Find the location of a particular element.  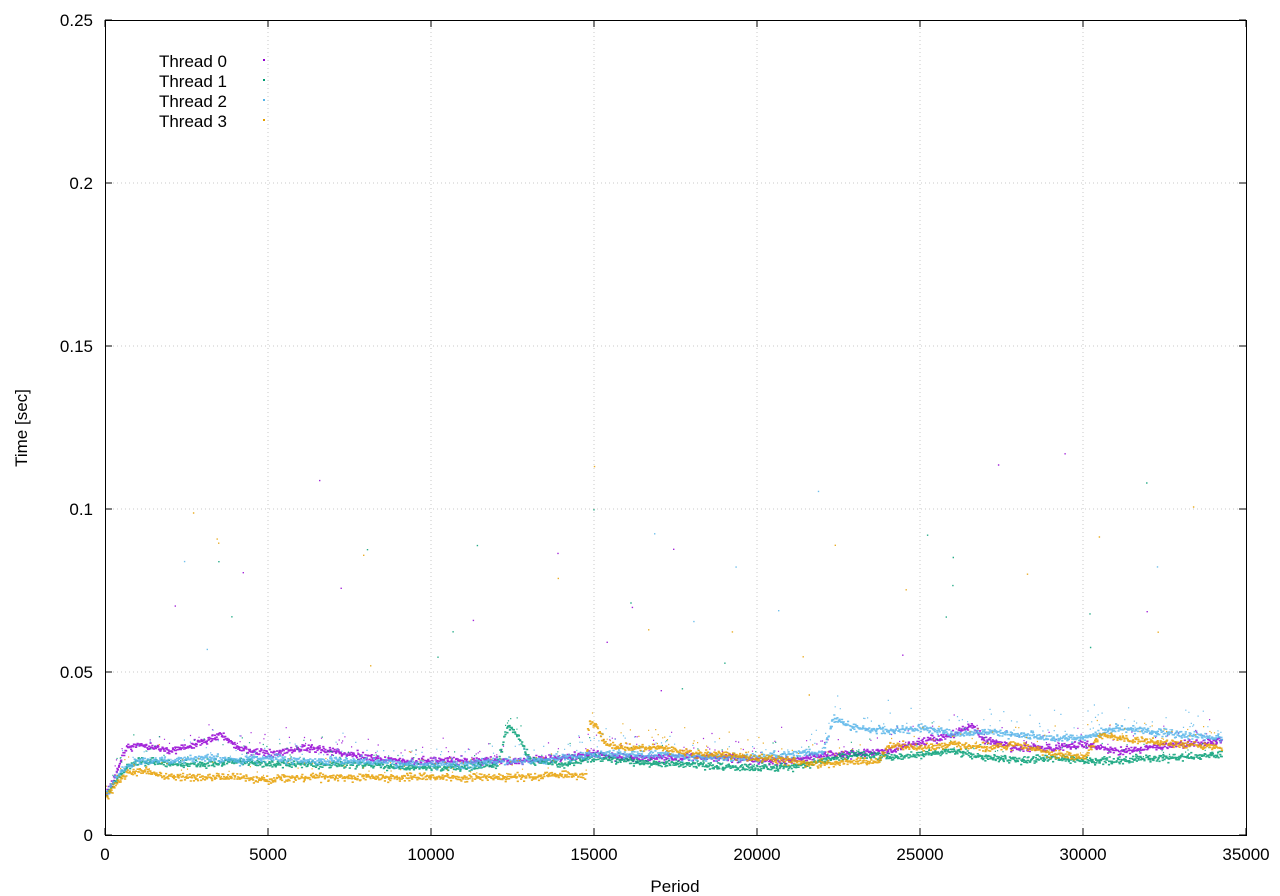

y-tick-label: 0.25 is located at coordinates (76, 20).